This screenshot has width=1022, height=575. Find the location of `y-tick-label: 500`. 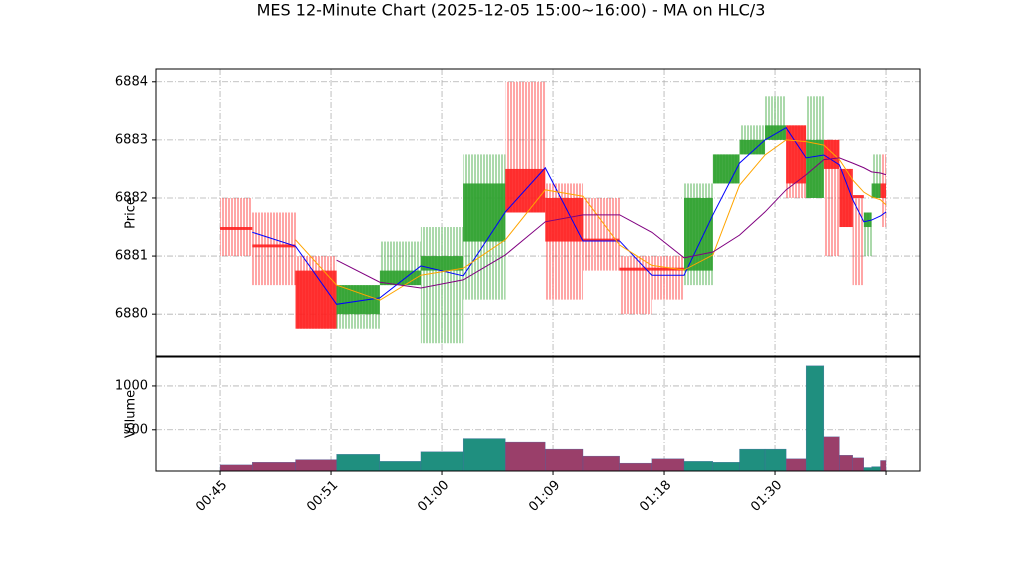

y-tick-label: 500 is located at coordinates (135, 429).